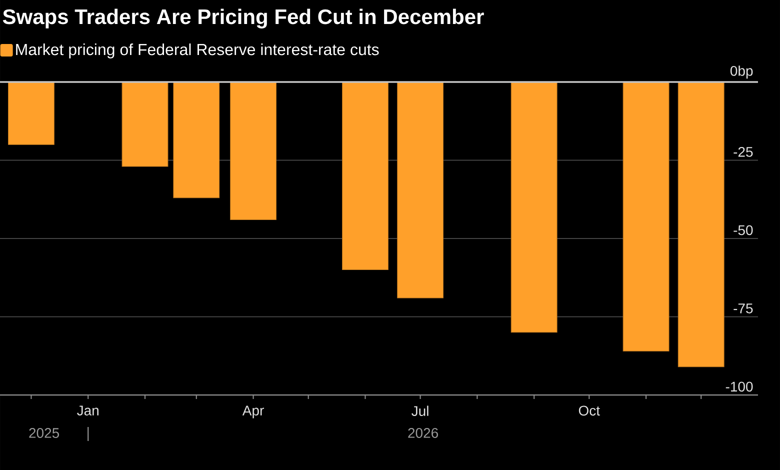 This screenshot has height=470, width=780. Describe the element at coordinates (589, 411) in the screenshot. I see `x-tick-label: Oct` at that location.